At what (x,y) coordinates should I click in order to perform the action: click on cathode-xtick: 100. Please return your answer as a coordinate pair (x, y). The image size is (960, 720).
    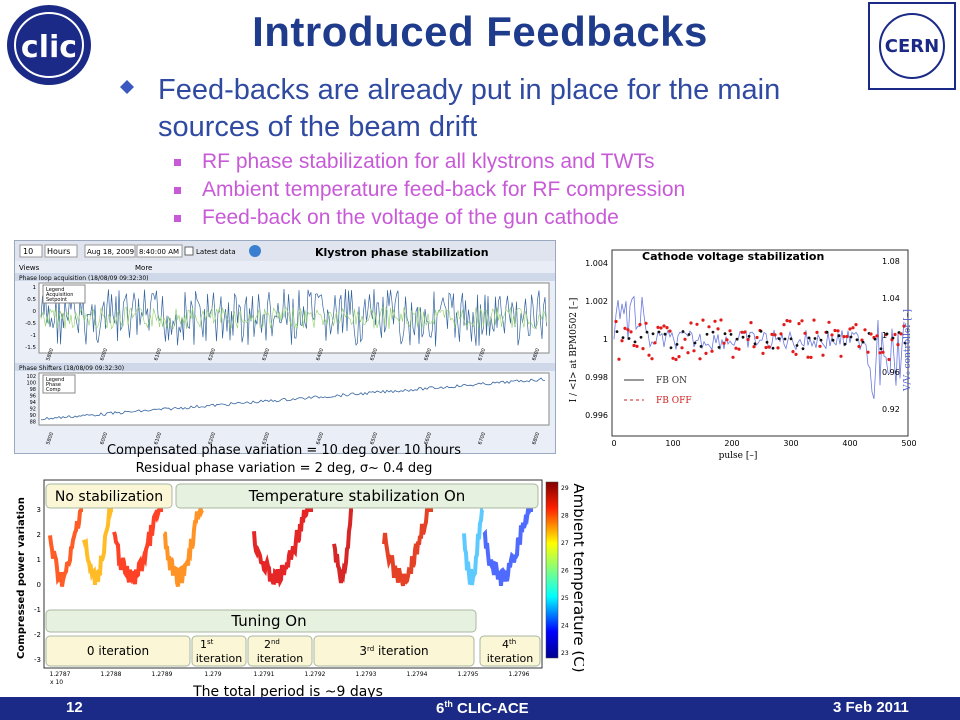
    Looking at the image, I should click on (672, 443).